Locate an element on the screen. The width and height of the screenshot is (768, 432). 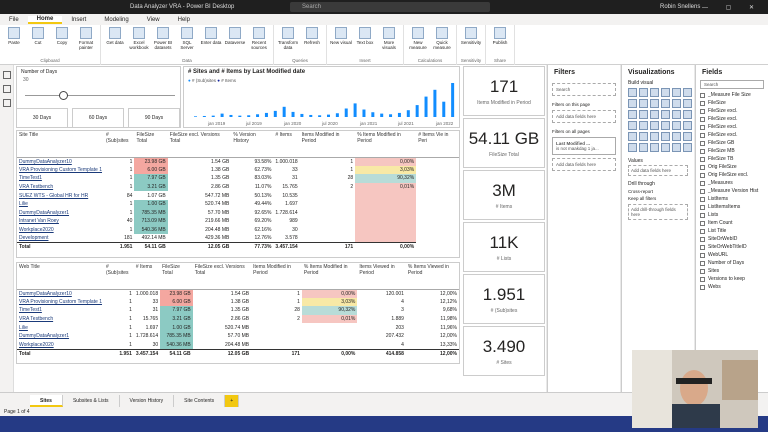
ribbon-button-new-measure: New measure is located at coordinates (418, 38).